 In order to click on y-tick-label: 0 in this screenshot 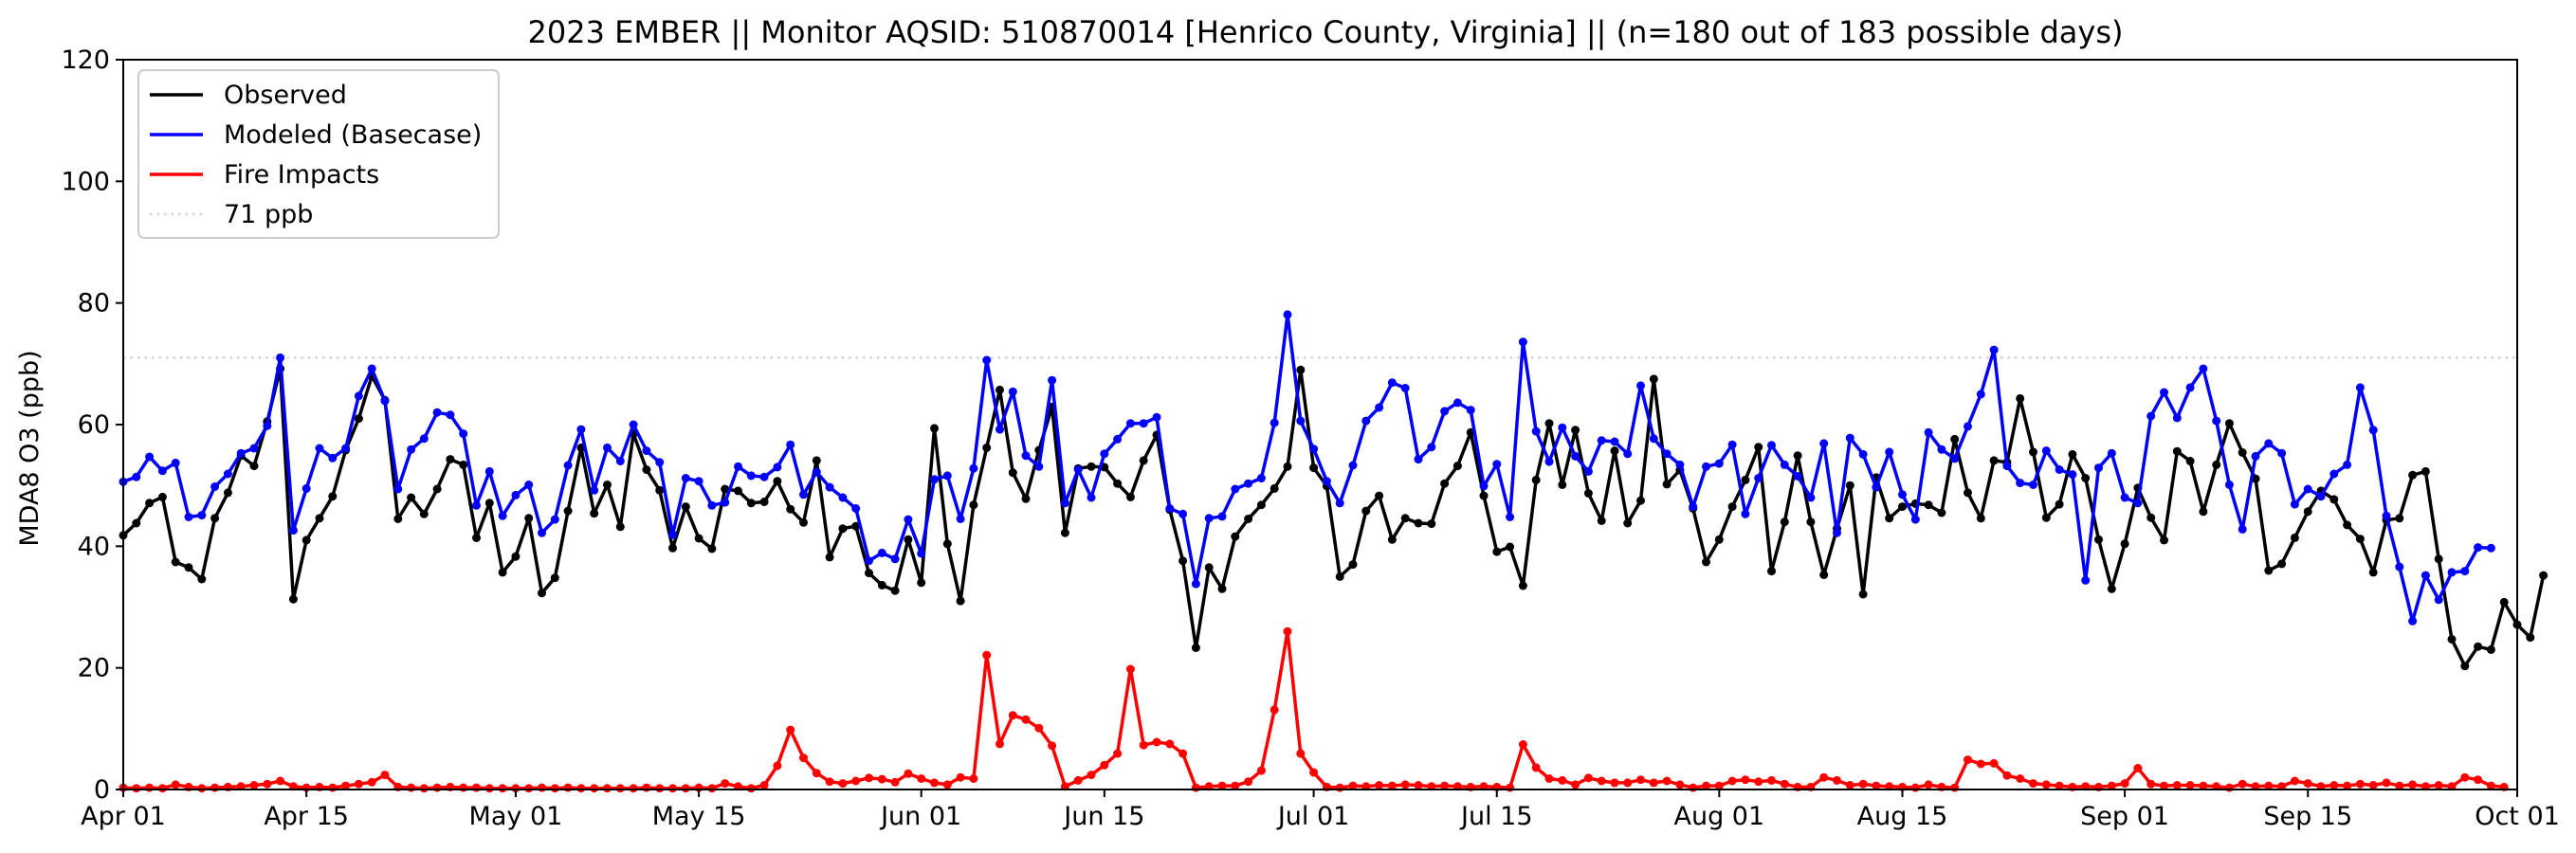, I will do `click(102, 790)`.